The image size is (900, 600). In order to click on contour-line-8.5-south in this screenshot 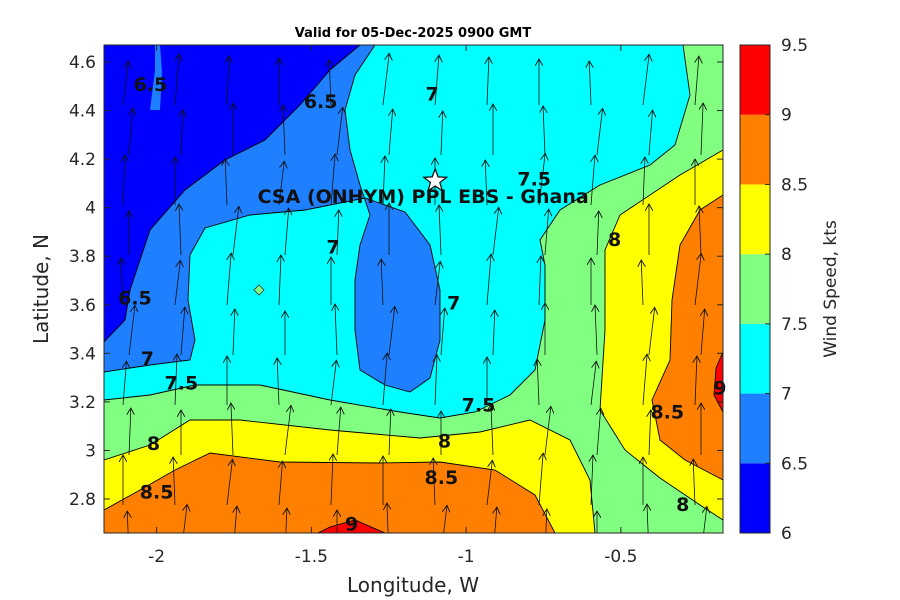, I will do `click(330, 492)`.